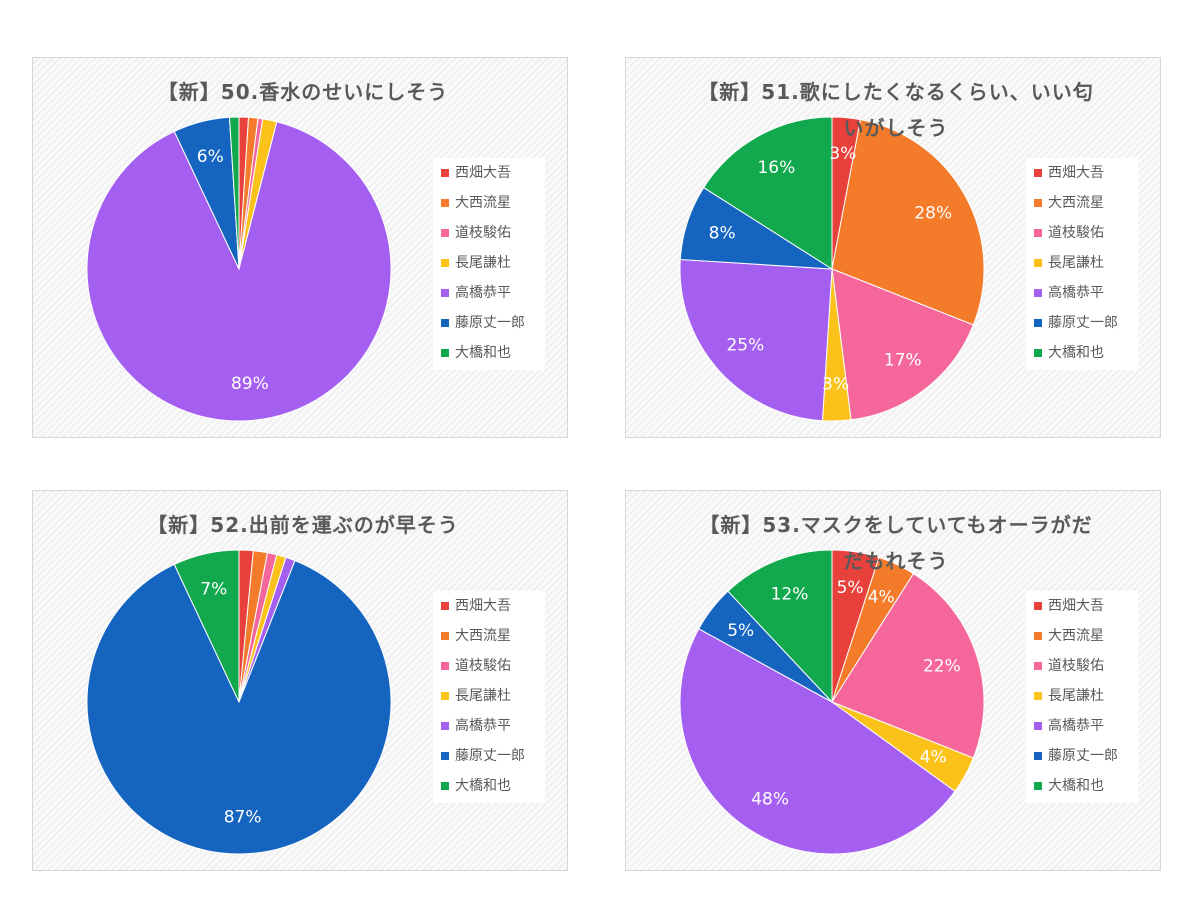  I want to click on data-label: 22%, so click(942, 666).